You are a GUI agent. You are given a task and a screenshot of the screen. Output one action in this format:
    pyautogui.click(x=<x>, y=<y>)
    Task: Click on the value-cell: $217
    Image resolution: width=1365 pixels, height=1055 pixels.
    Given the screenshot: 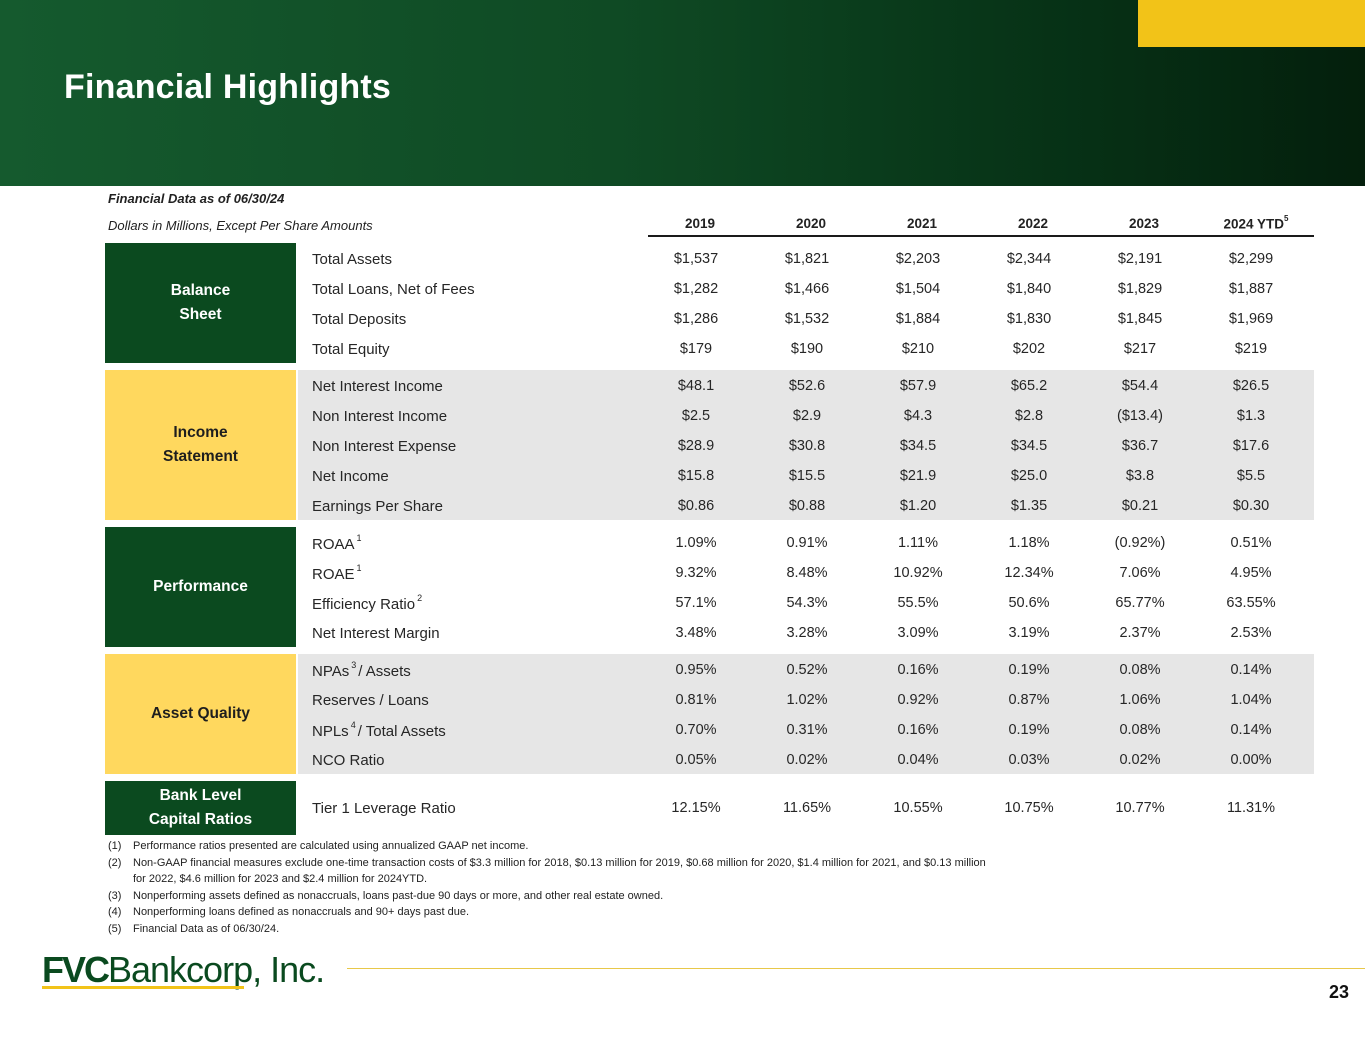 What is the action you would take?
    pyautogui.click(x=1140, y=349)
    